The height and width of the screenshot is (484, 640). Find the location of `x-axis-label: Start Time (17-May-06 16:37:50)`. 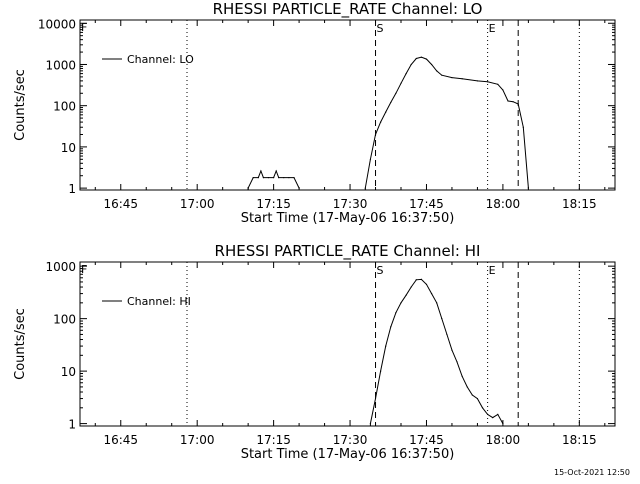

x-axis-label: Start Time (17-May-06 16:37:50) is located at coordinates (348, 218).